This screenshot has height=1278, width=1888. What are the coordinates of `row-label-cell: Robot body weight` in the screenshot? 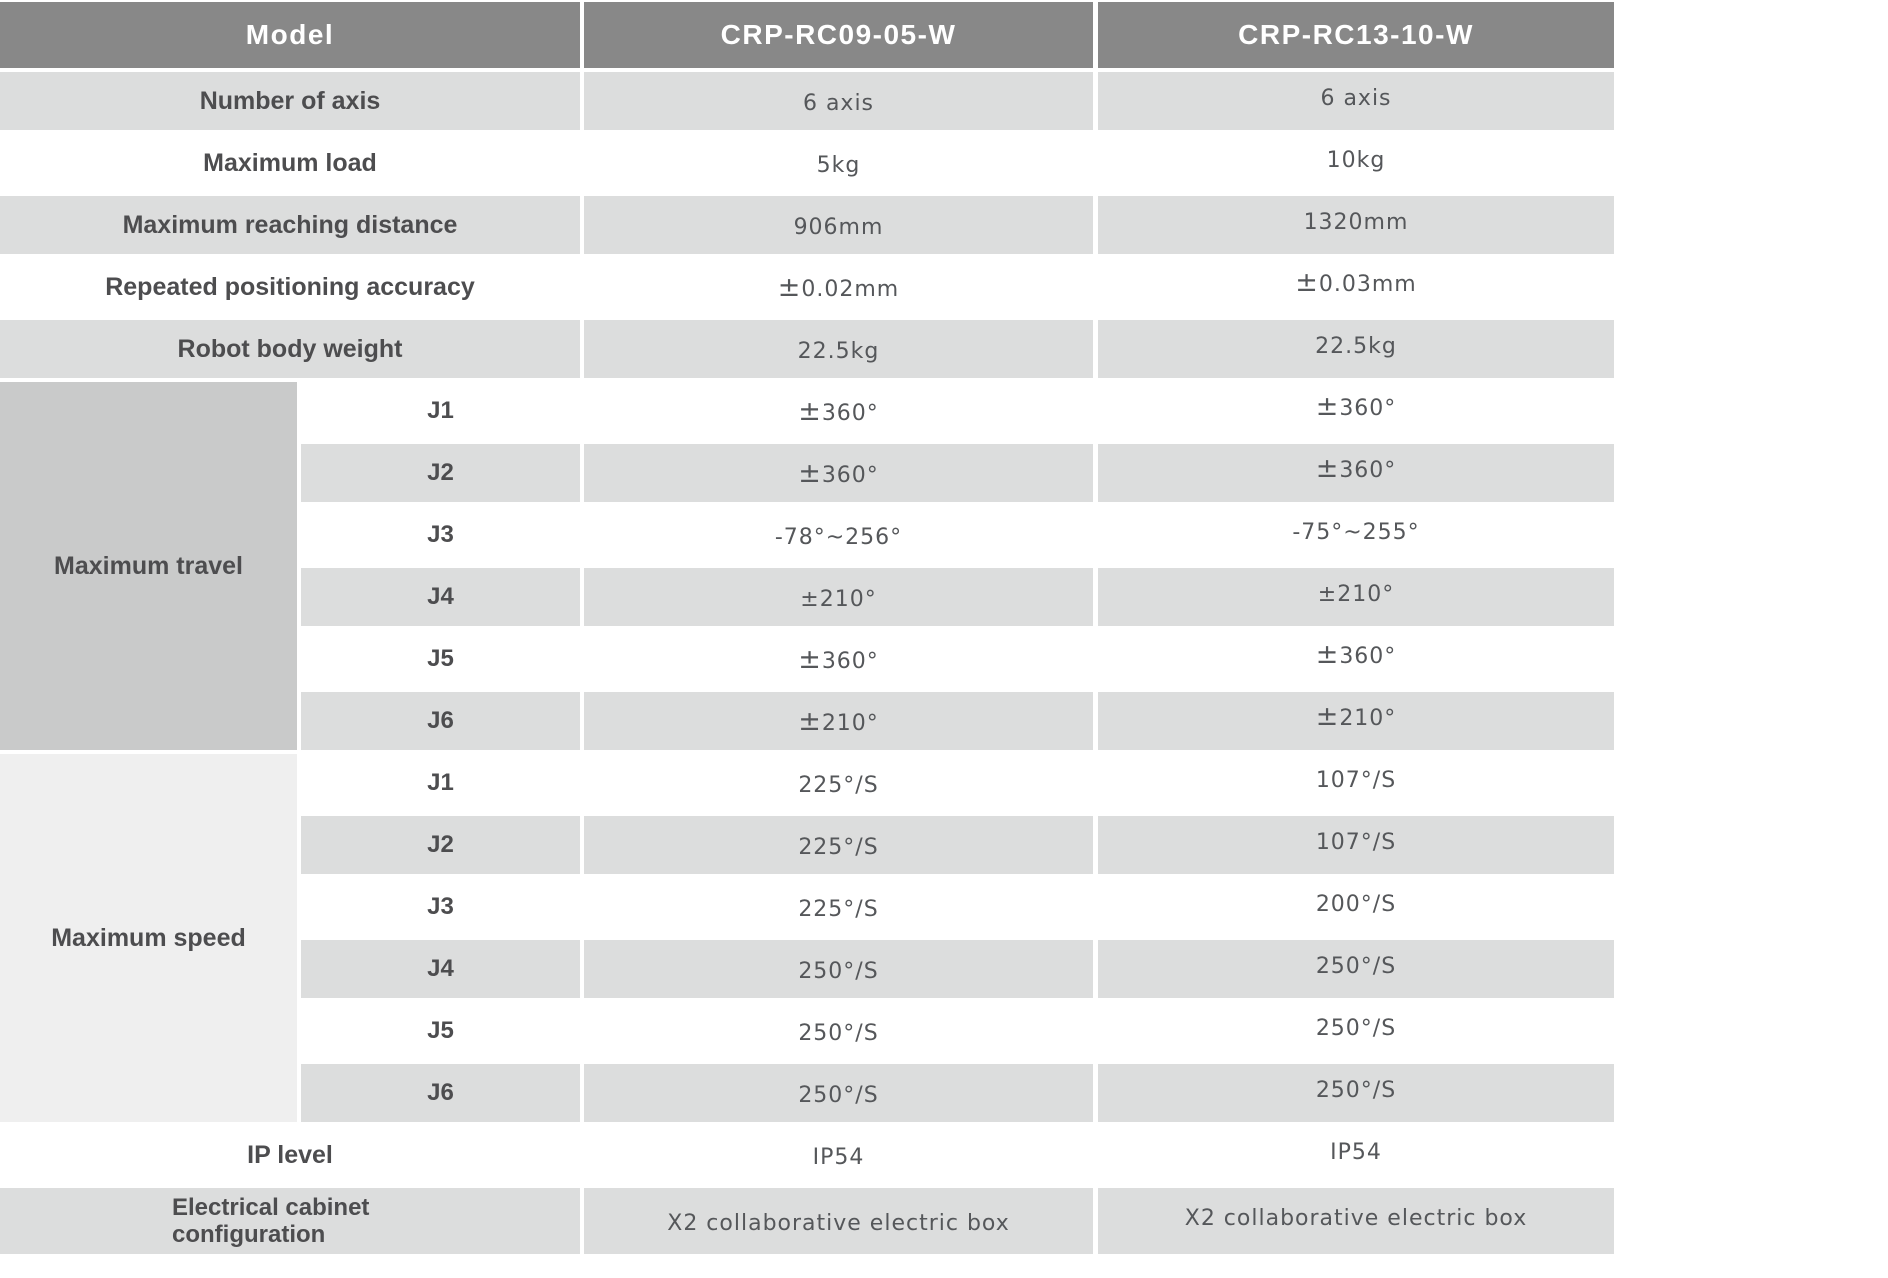 It's located at (290, 349).